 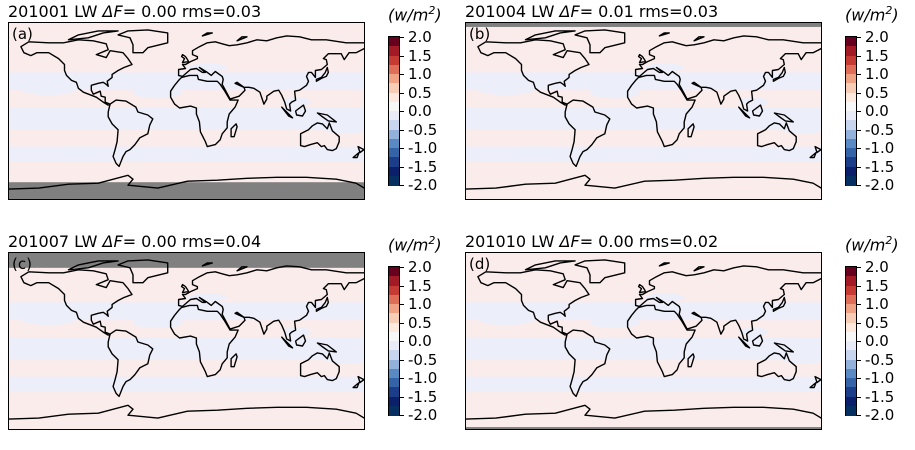 What do you see at coordinates (221, 241) in the screenshot?
I see `panel-rms: rms=0.04` at bounding box center [221, 241].